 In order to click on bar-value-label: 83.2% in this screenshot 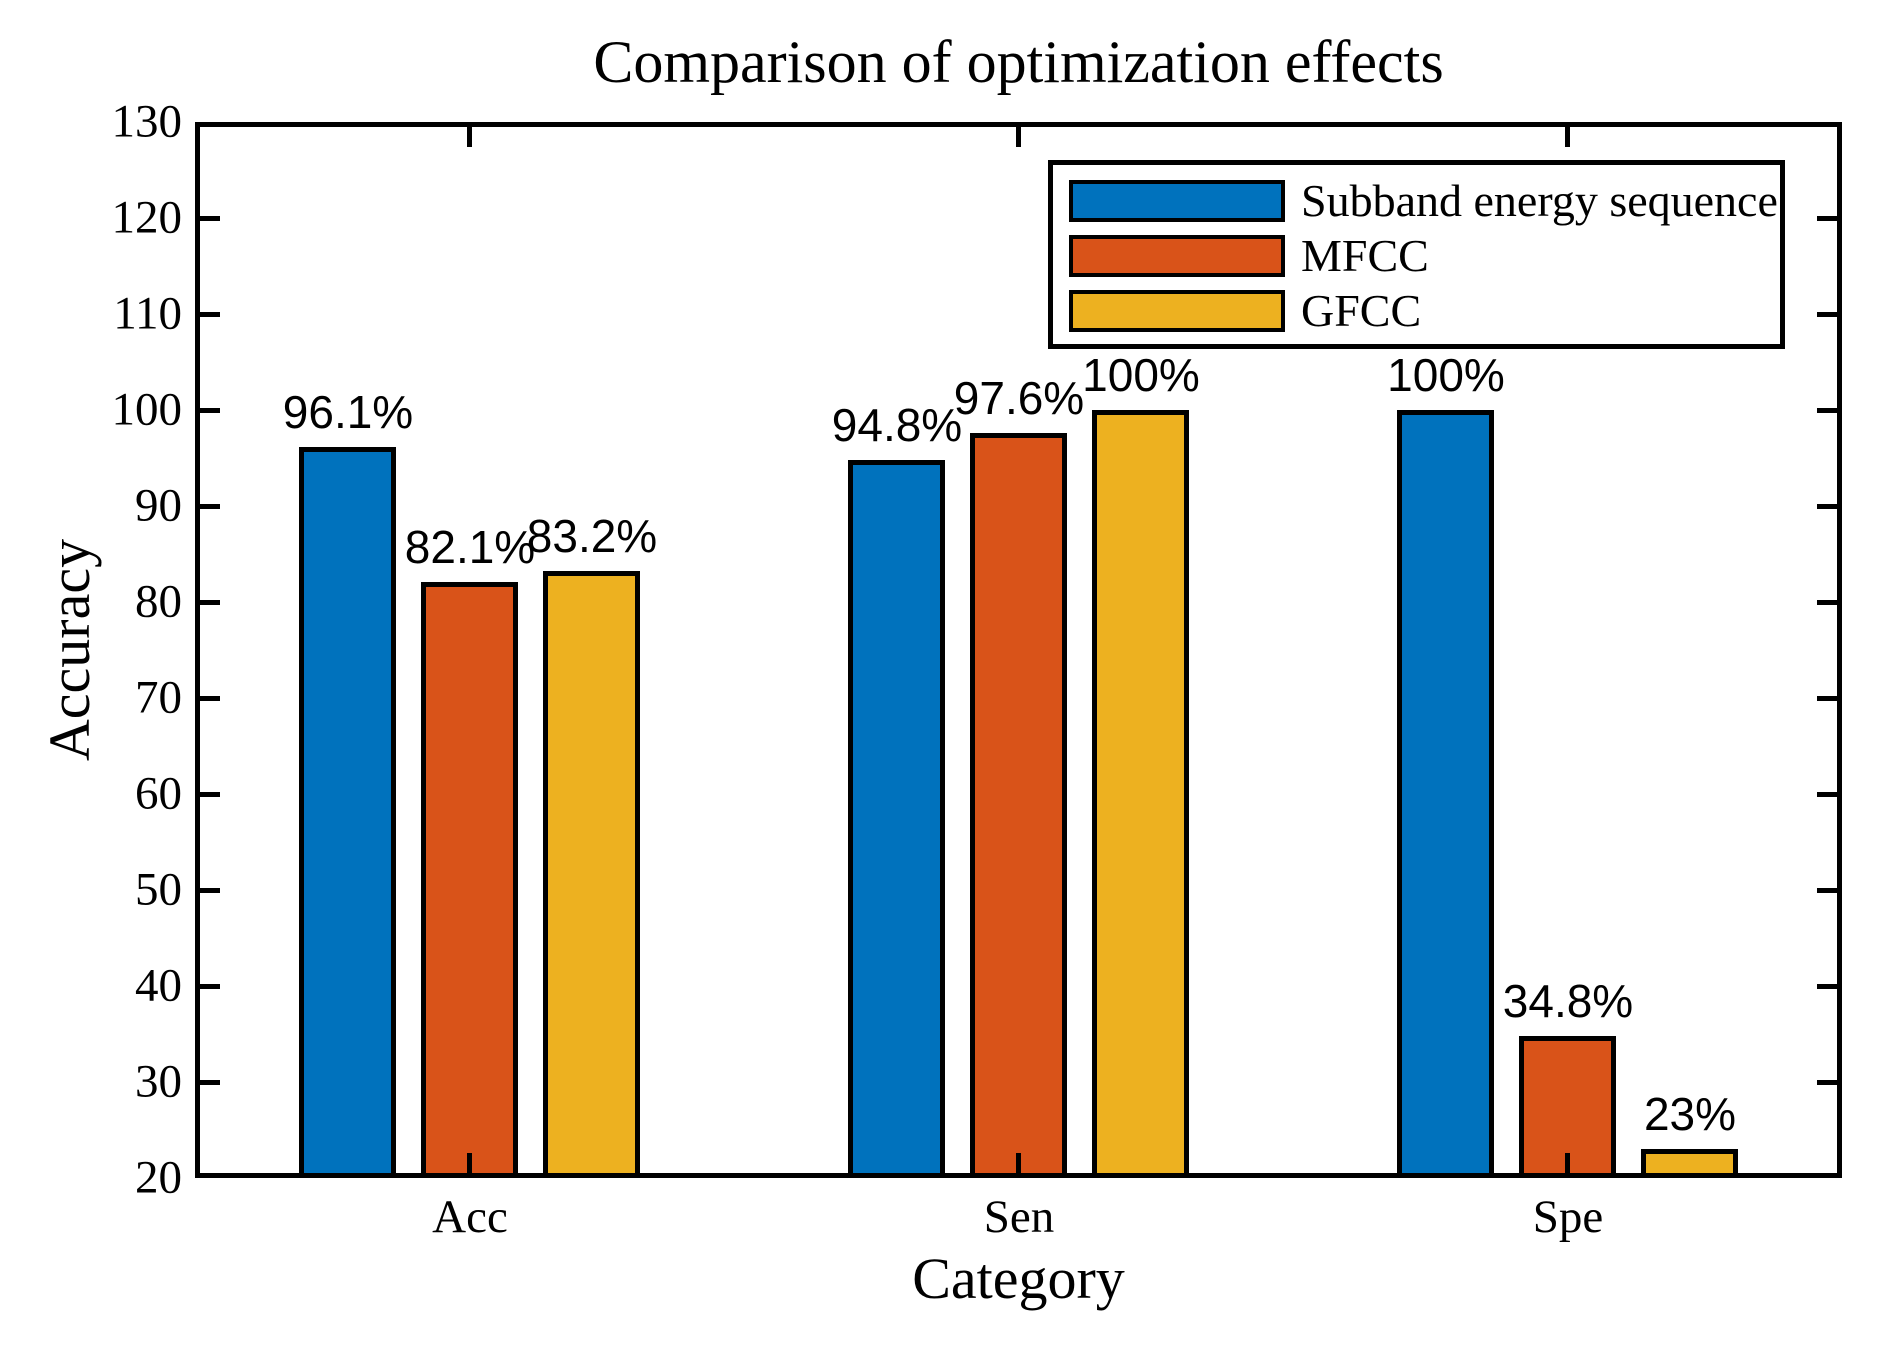, I will do `click(592, 536)`.